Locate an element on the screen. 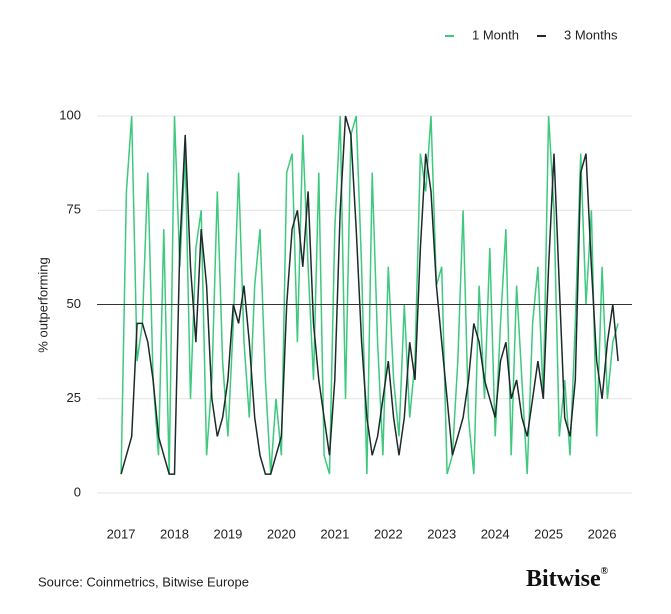 The width and height of the screenshot is (671, 614). source-note: Source: Coinmetrics, Bitwise Europe is located at coordinates (143, 581).